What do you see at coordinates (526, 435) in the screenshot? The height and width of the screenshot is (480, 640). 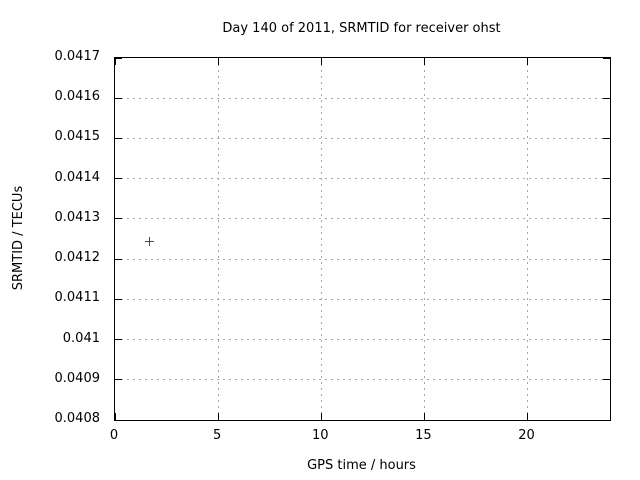 I see `x-tick-label: 20` at bounding box center [526, 435].